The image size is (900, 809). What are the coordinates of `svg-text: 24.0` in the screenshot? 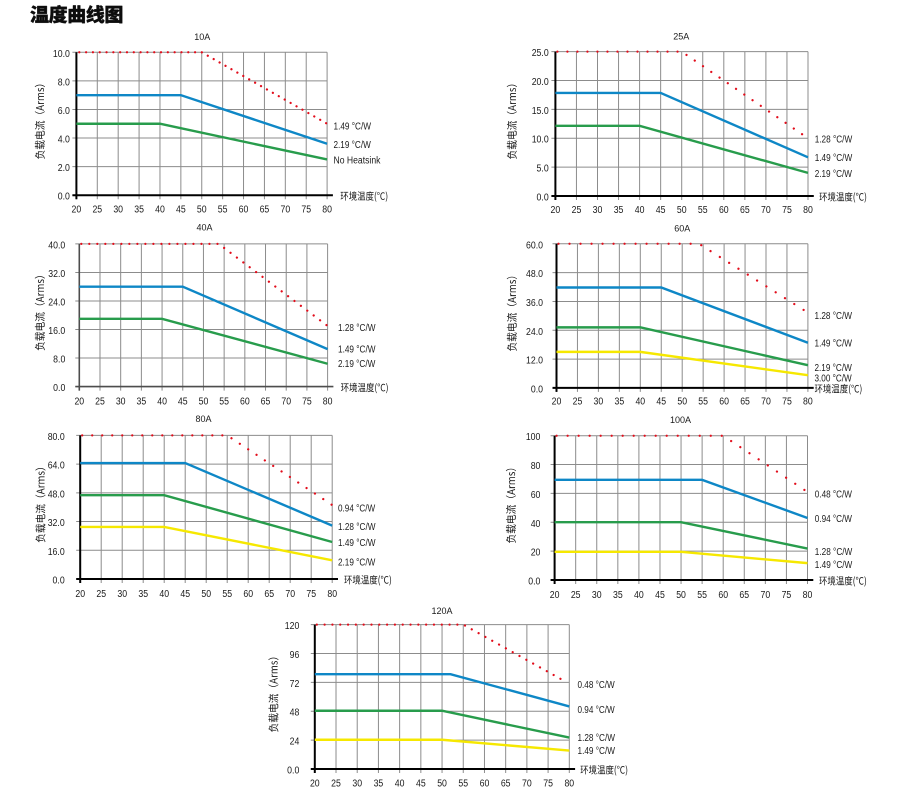 It's located at (534, 332).